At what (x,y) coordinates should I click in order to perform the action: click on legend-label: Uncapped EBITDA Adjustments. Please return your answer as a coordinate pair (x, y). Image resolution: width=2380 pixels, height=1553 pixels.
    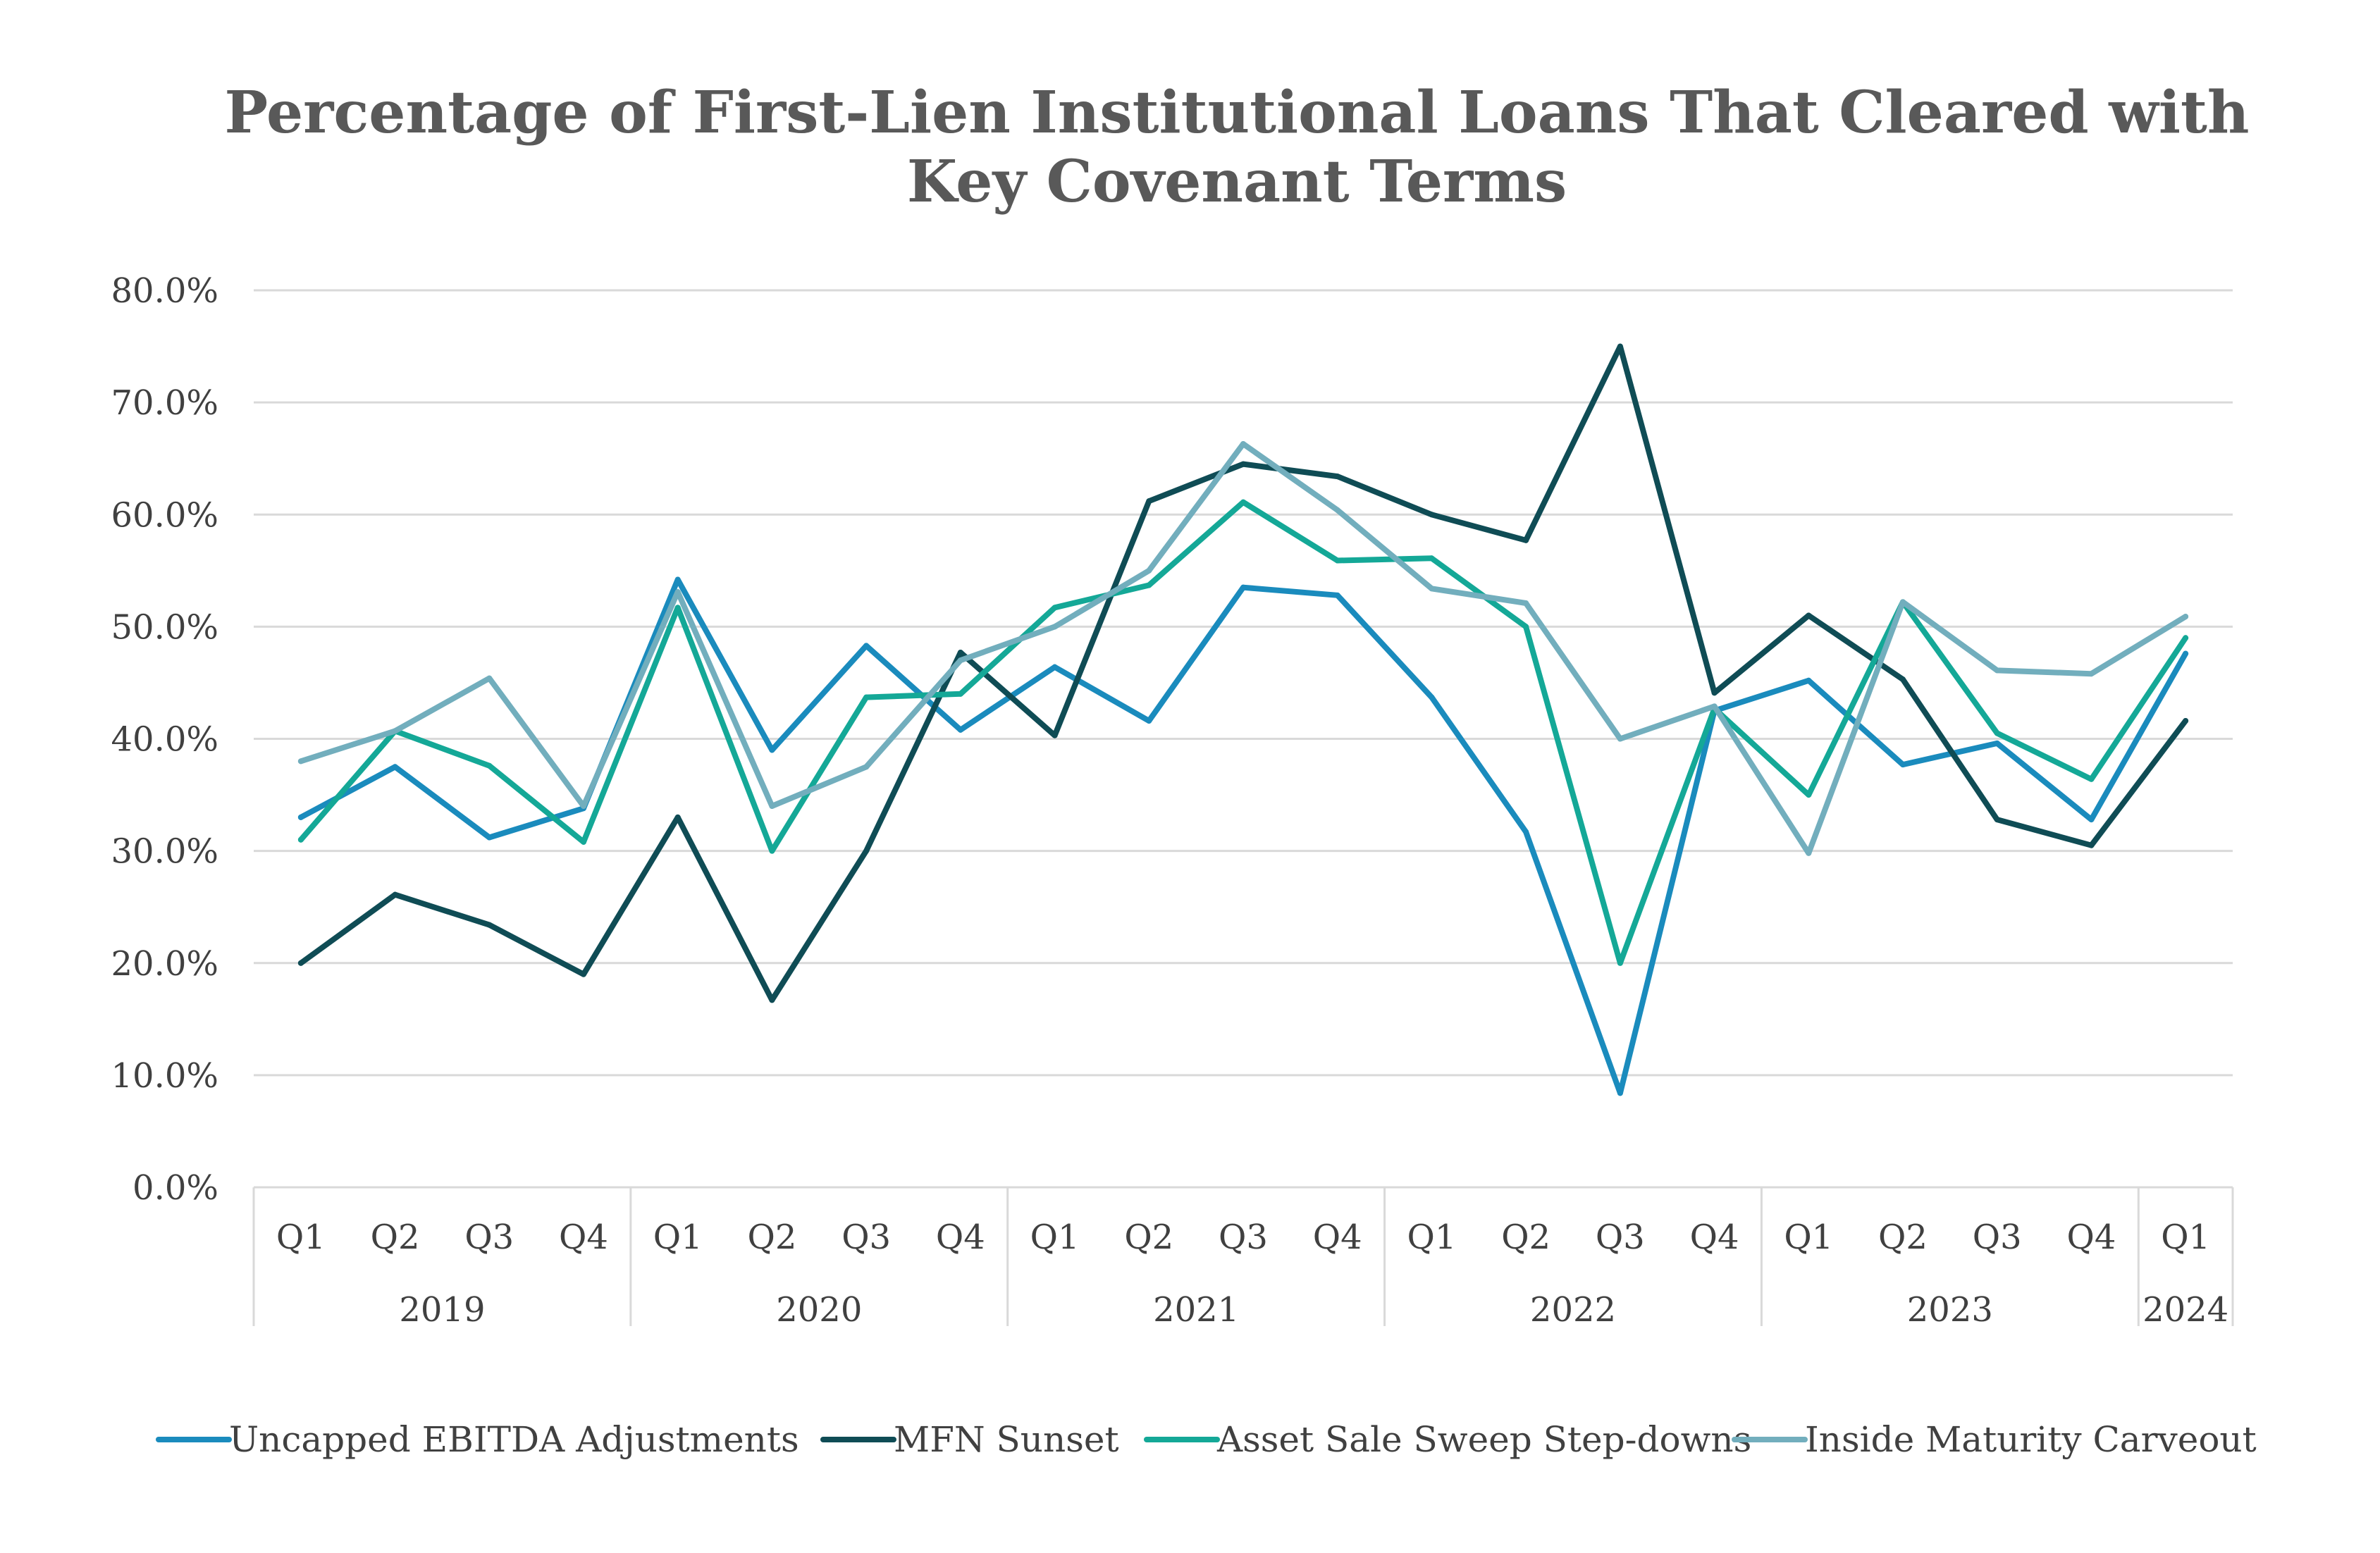
    Looking at the image, I should click on (514, 1439).